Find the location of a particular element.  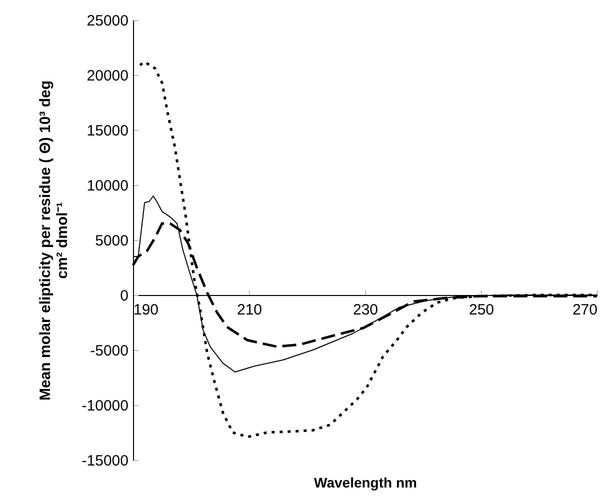

y-tick-label: 20000 is located at coordinates (107, 76).